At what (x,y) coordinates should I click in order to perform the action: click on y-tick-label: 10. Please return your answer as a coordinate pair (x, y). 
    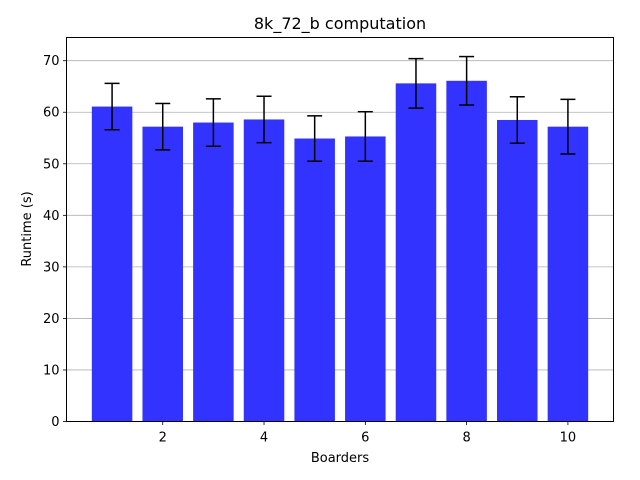
    Looking at the image, I should click on (51, 370).